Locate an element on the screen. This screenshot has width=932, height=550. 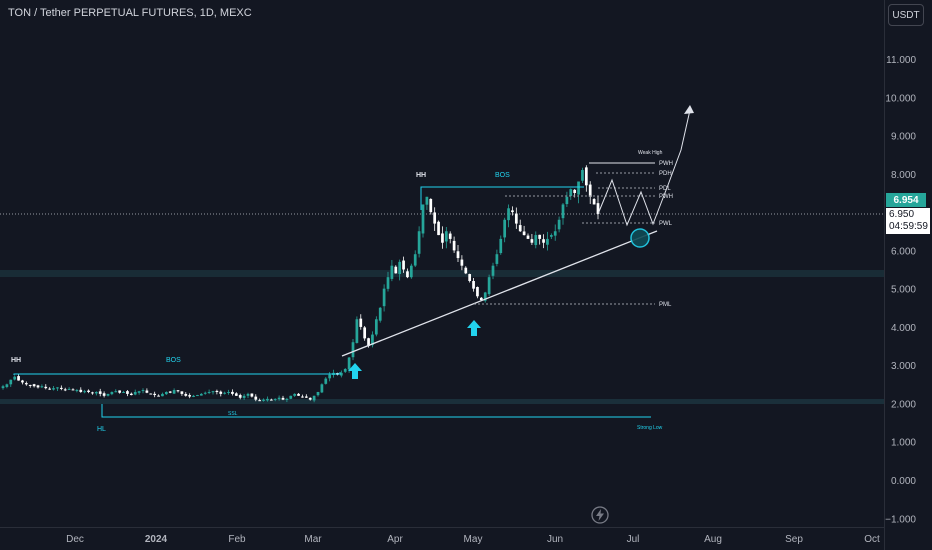
trend-line is located at coordinates (499, 293).